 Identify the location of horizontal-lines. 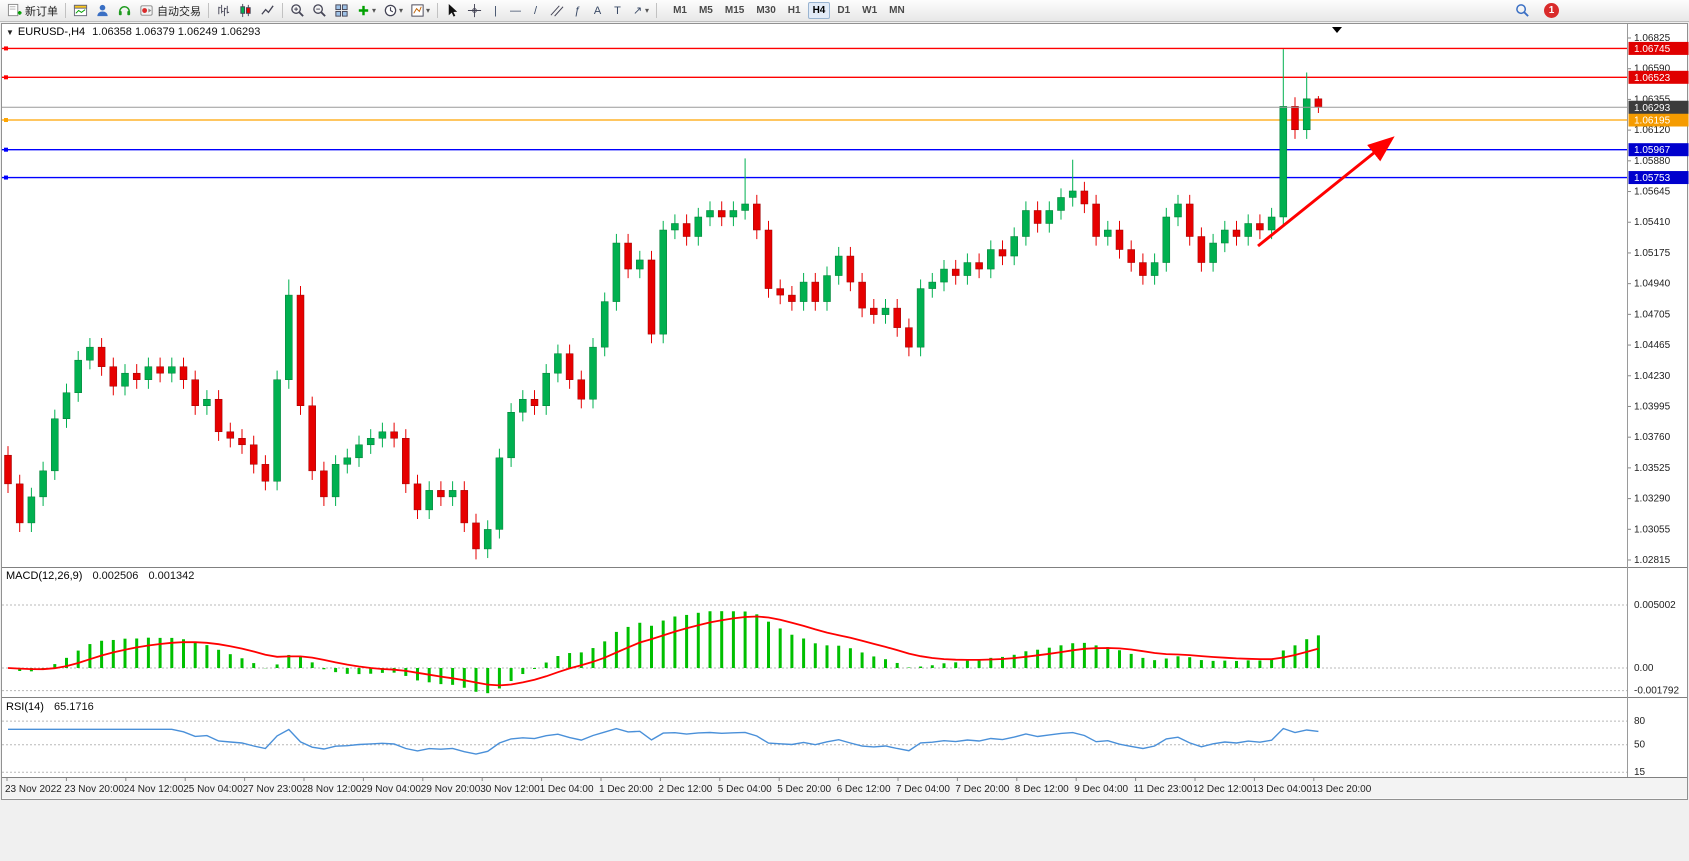
(814, 113).